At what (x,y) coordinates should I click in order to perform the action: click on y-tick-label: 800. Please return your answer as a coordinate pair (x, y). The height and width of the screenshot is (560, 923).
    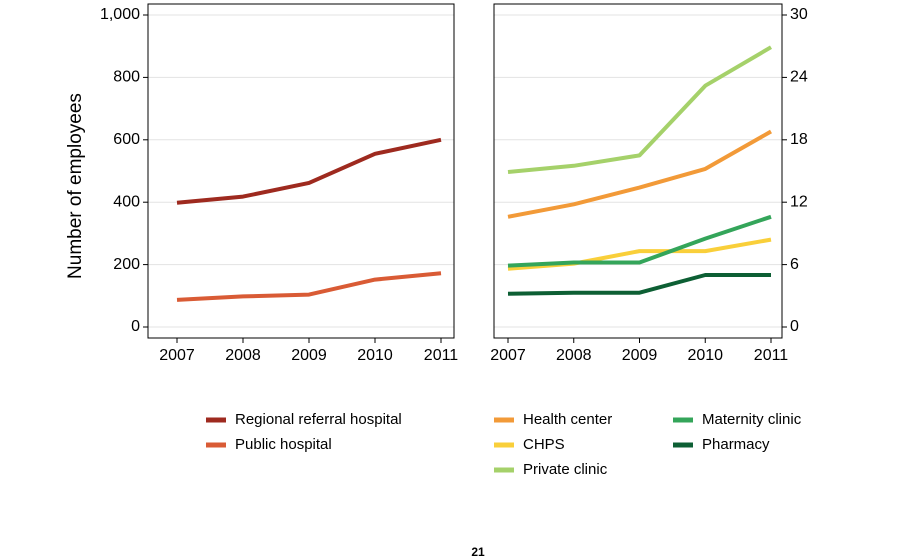
    Looking at the image, I should click on (126, 77).